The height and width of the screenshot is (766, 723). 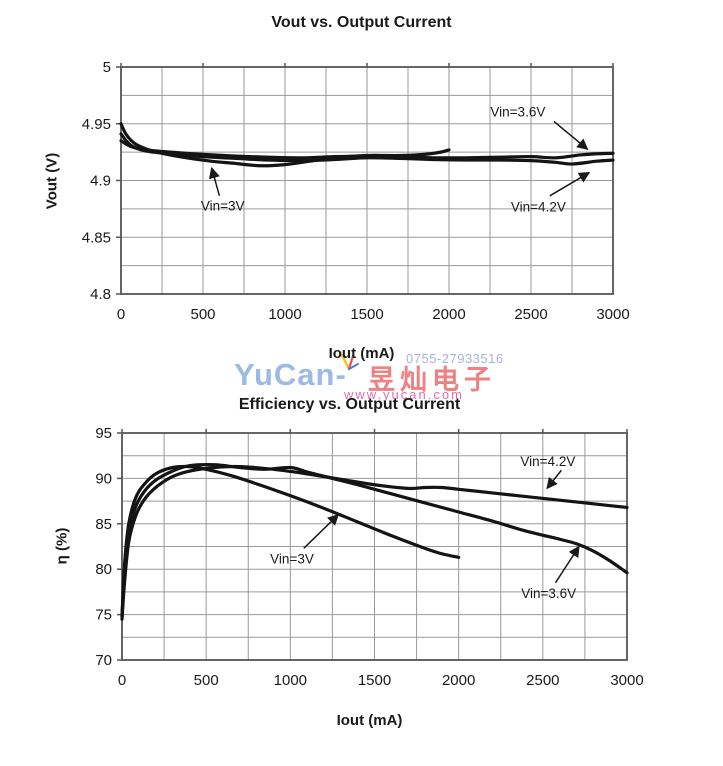 I want to click on svg-text: 90, so click(x=103, y=478).